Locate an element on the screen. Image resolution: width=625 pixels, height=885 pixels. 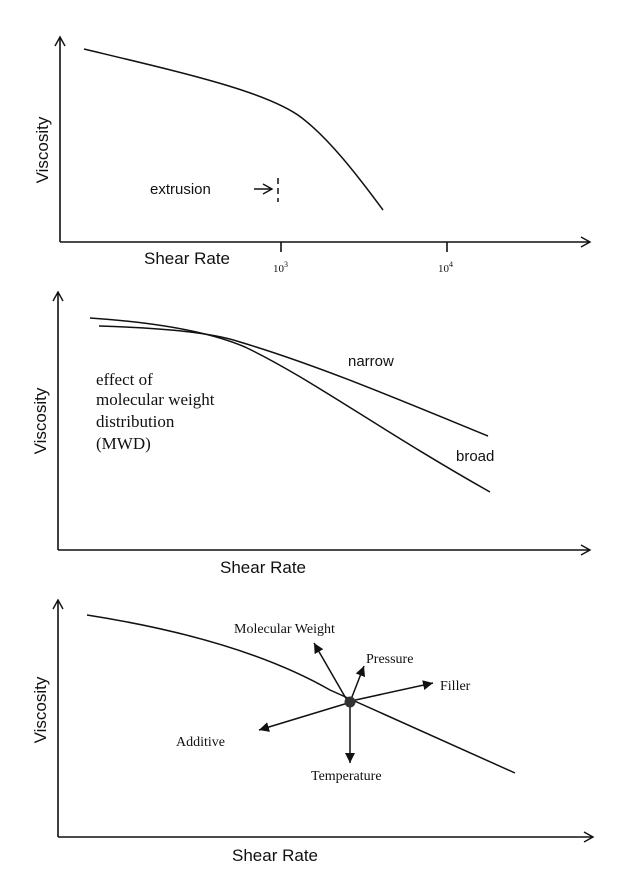
panel-3-x-axis-title: Shear Rate is located at coordinates (275, 855).